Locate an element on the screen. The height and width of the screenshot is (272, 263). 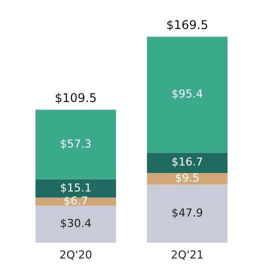
data-label: $15.1 is located at coordinates (76, 187).